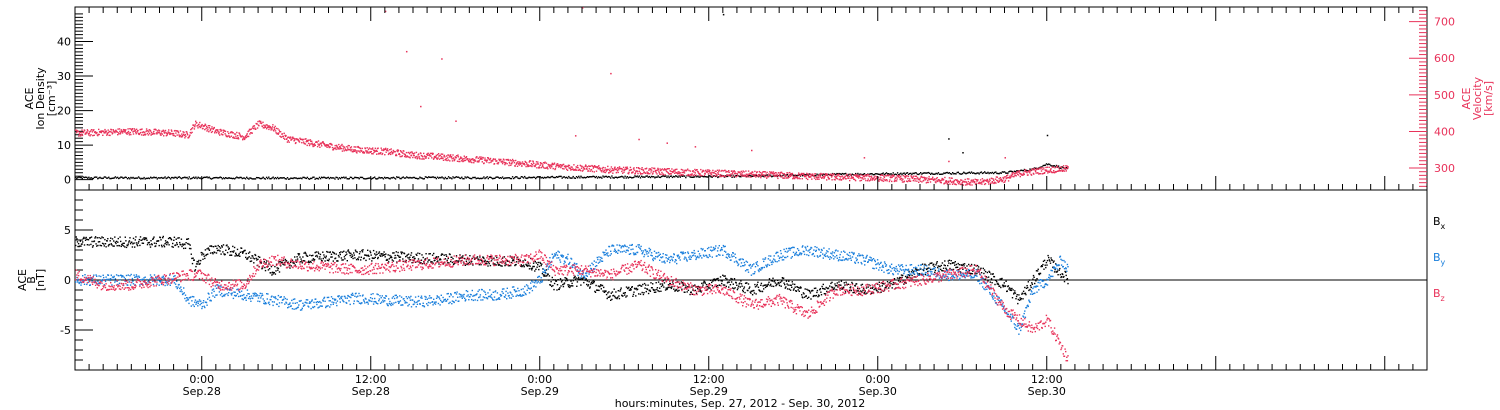 The image size is (1500, 410). What do you see at coordinates (67, 180) in the screenshot?
I see `density-tick-label: 0` at bounding box center [67, 180].